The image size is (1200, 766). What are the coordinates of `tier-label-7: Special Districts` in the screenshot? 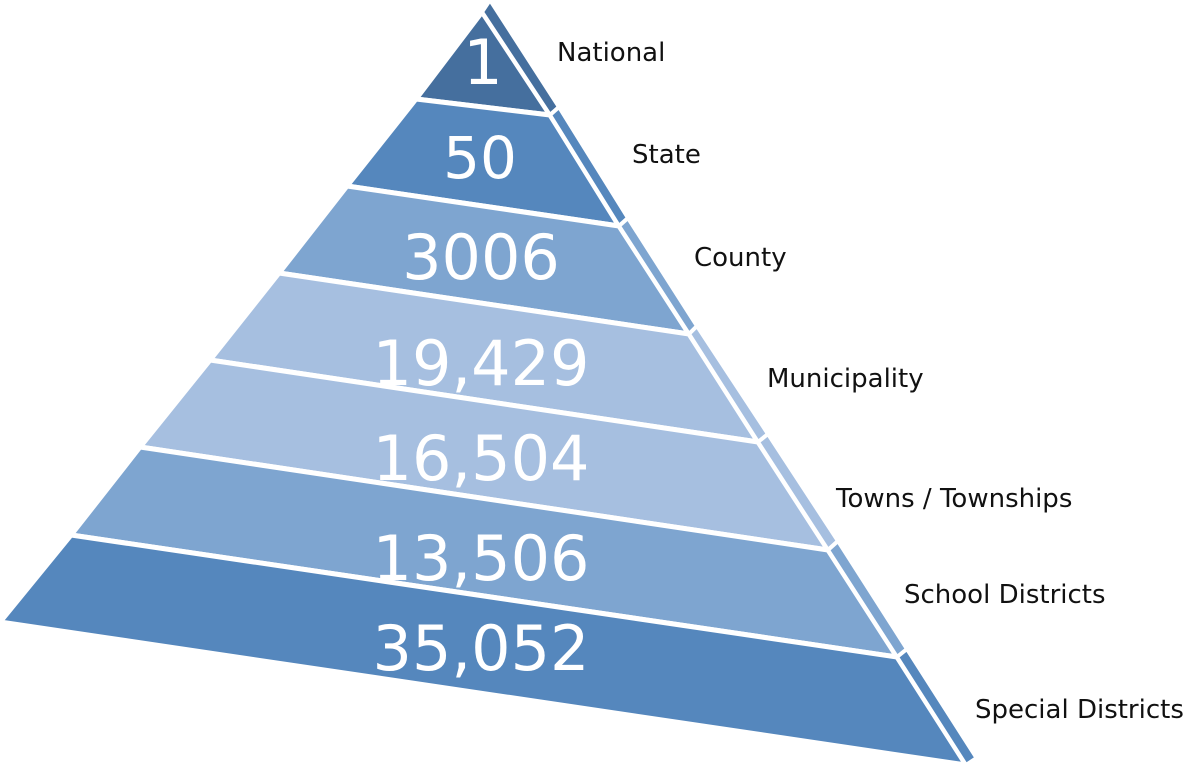 It's located at (1079, 710).